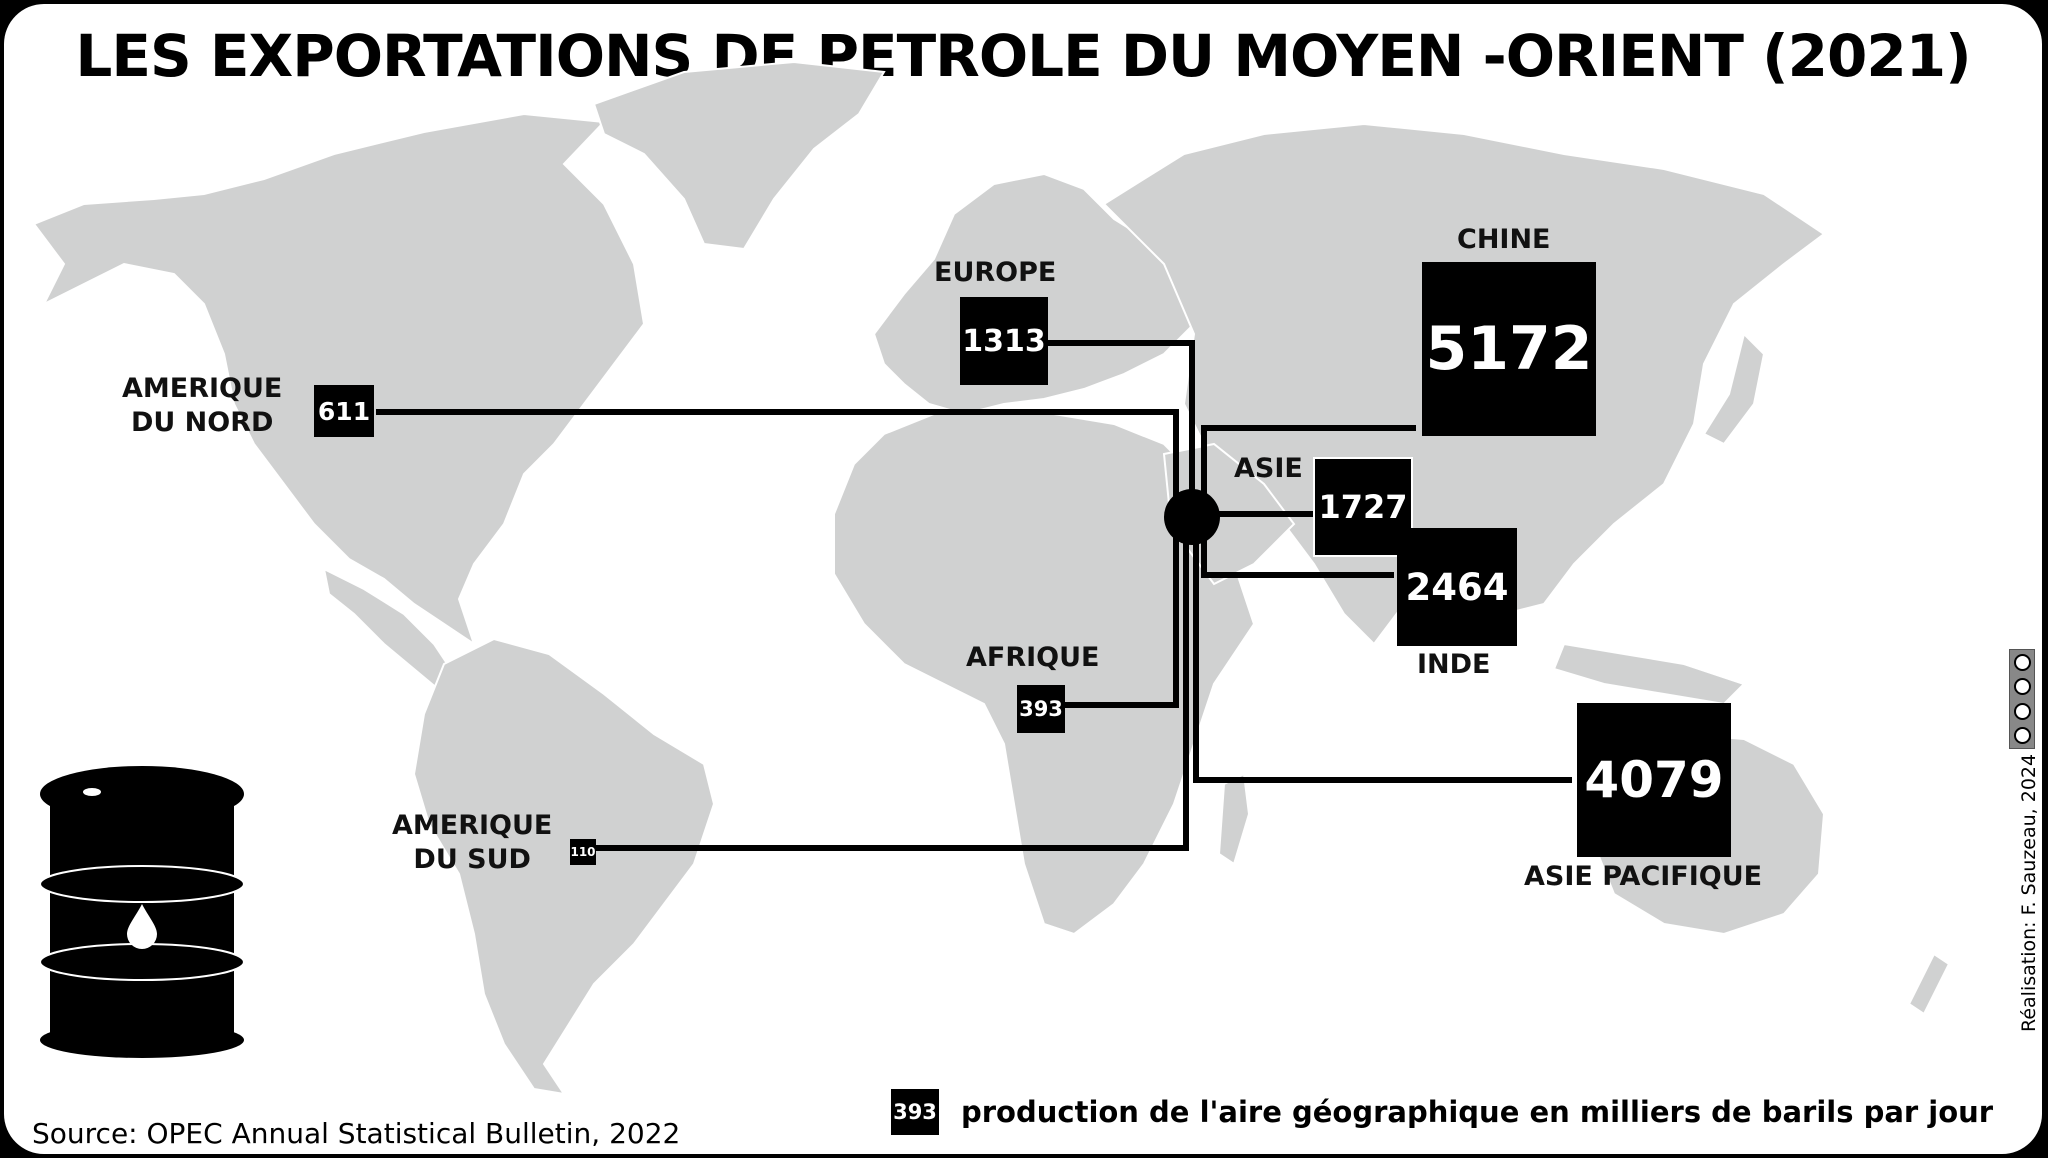 This screenshot has height=1158, width=2048. I want to click on legend-sample-box: 393, so click(915, 1112).